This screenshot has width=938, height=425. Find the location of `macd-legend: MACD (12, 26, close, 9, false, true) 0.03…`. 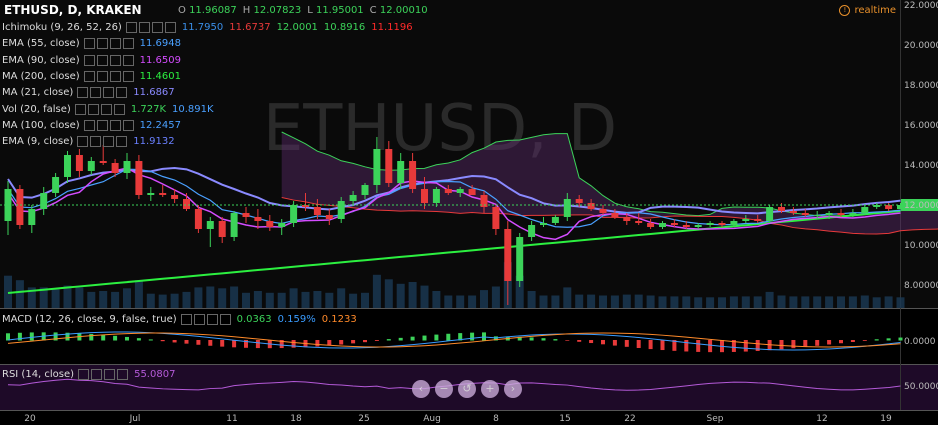

macd-legend: MACD (12, 26, close, 9, false, true) 0.03… is located at coordinates (182, 319).